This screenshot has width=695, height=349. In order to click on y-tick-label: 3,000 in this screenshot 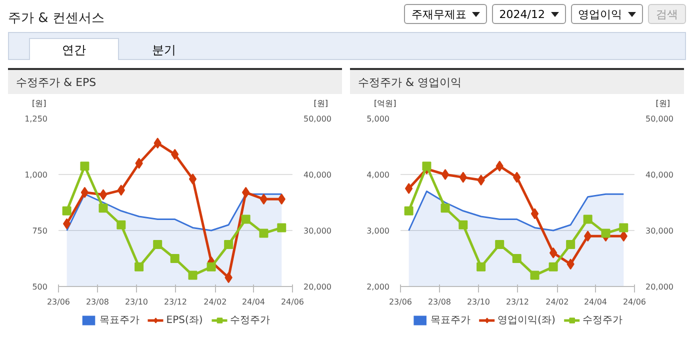, I will do `click(378, 231)`.